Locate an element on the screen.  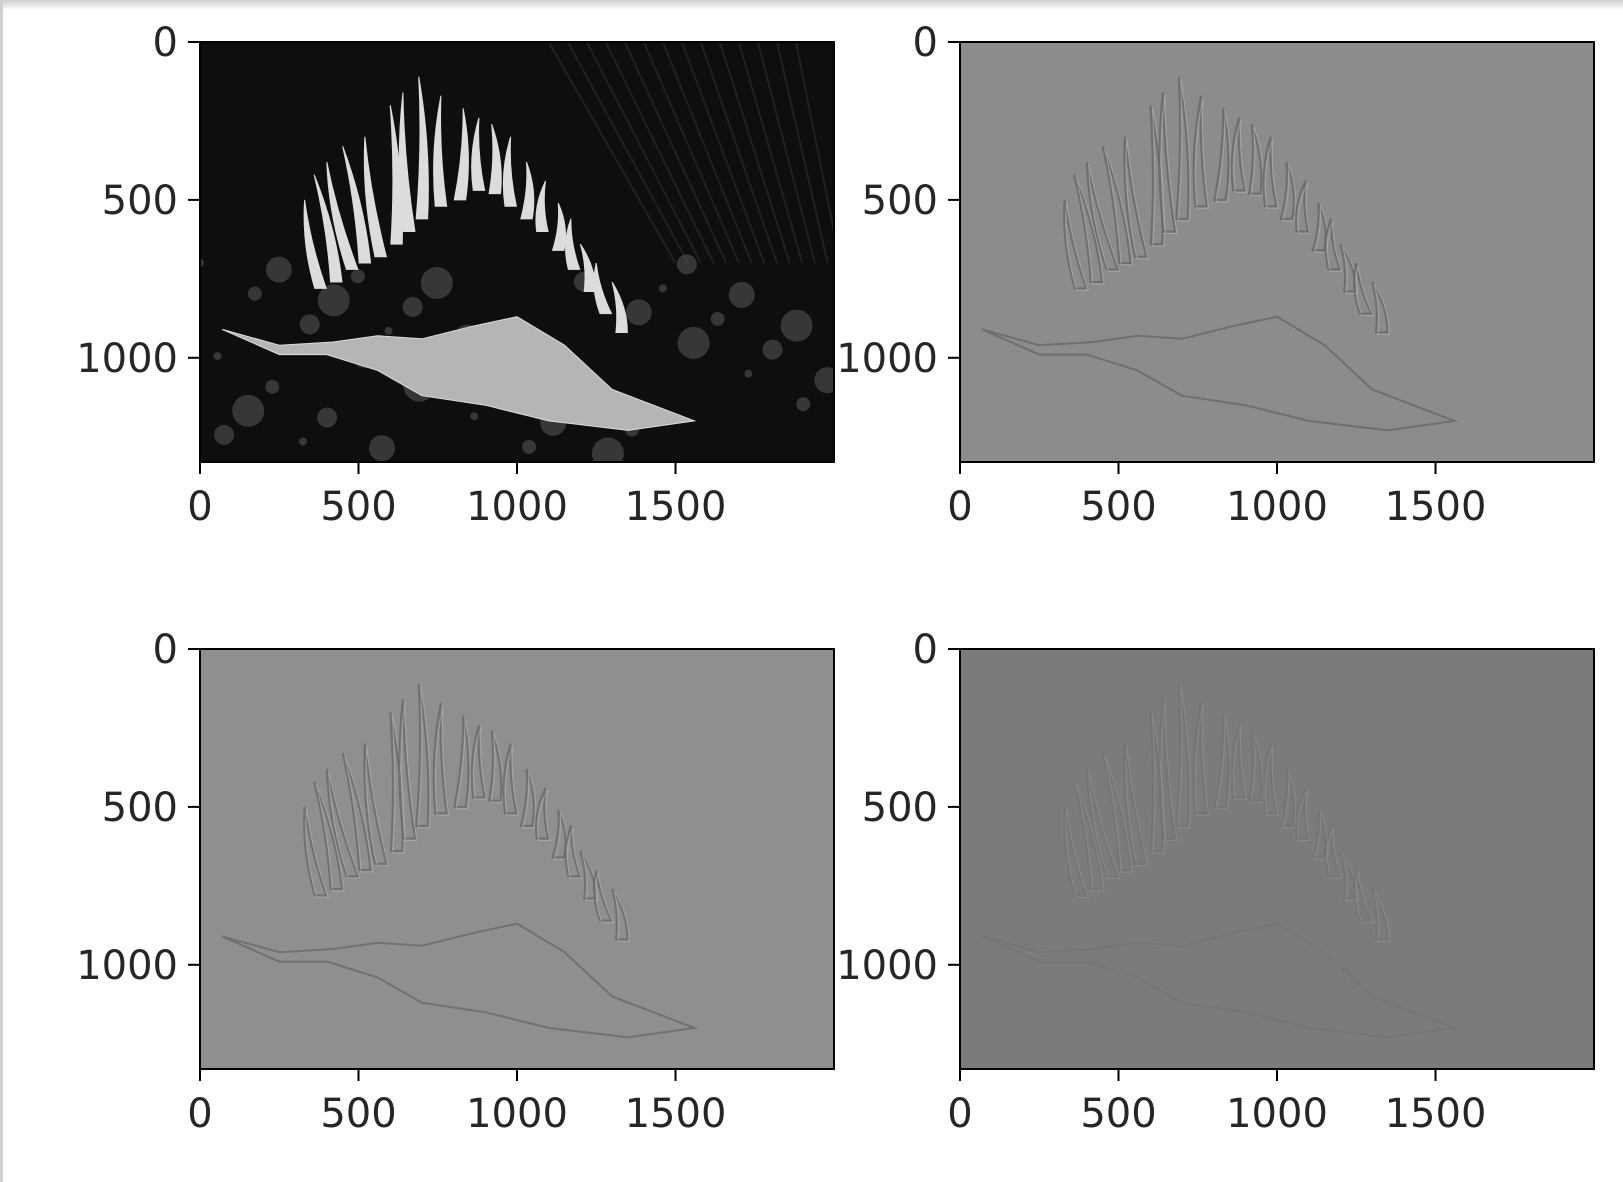
x-tick-label: 1000 is located at coordinates (517, 1114).